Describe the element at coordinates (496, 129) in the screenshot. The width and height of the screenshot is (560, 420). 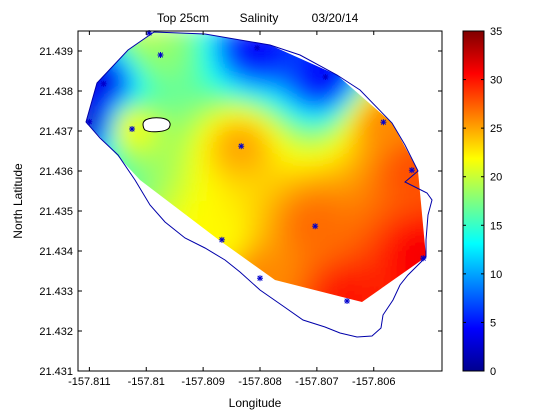
I see `colorbar-tick-label: 25` at that location.